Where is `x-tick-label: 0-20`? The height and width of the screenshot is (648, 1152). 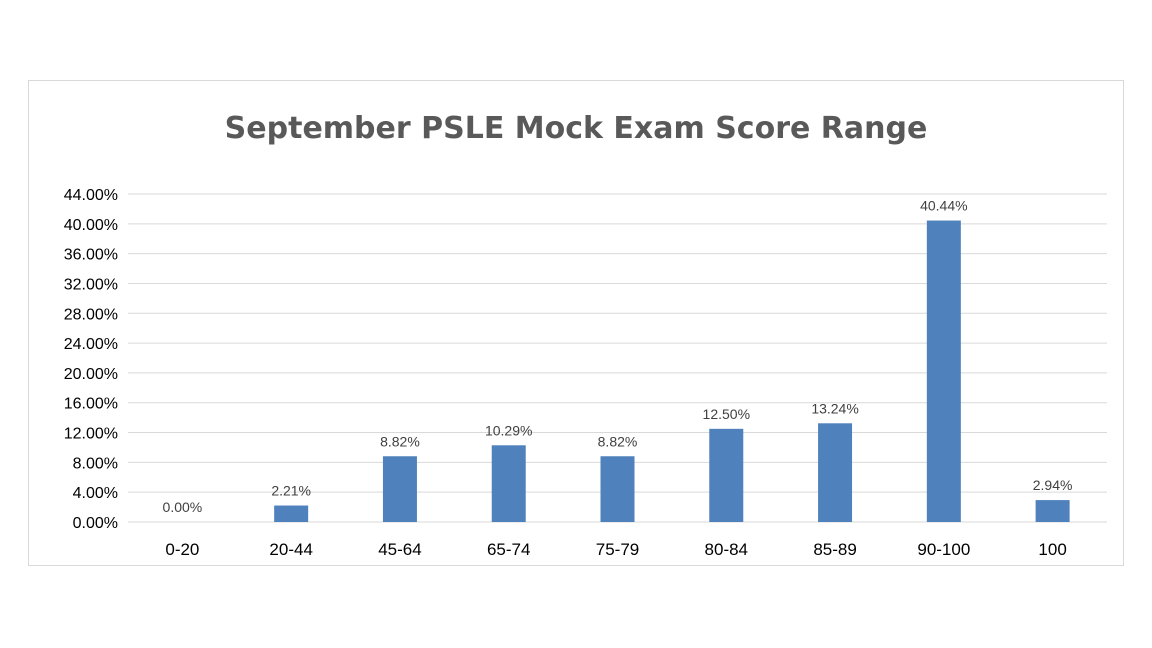
x-tick-label: 0-20 is located at coordinates (182, 549).